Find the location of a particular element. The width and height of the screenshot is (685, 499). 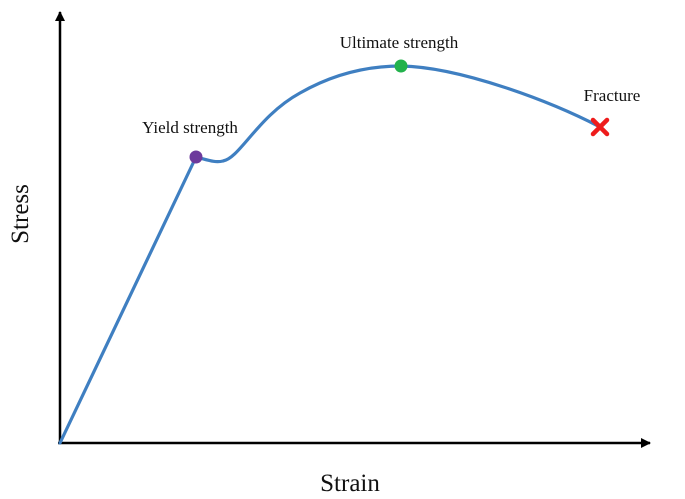

yield-point-marker is located at coordinates (196, 157).